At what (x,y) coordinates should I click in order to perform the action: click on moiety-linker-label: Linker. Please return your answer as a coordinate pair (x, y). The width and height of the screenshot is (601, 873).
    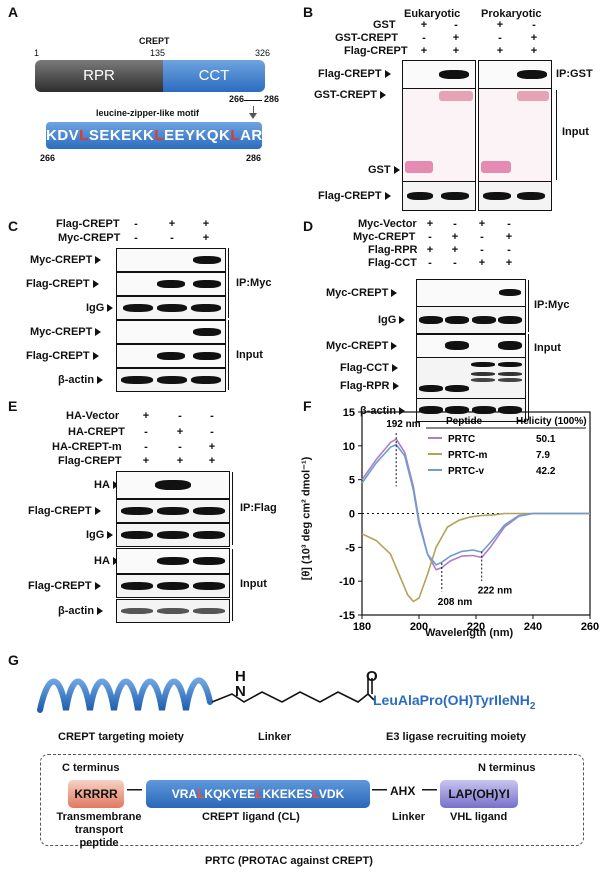
    Looking at the image, I should click on (275, 737).